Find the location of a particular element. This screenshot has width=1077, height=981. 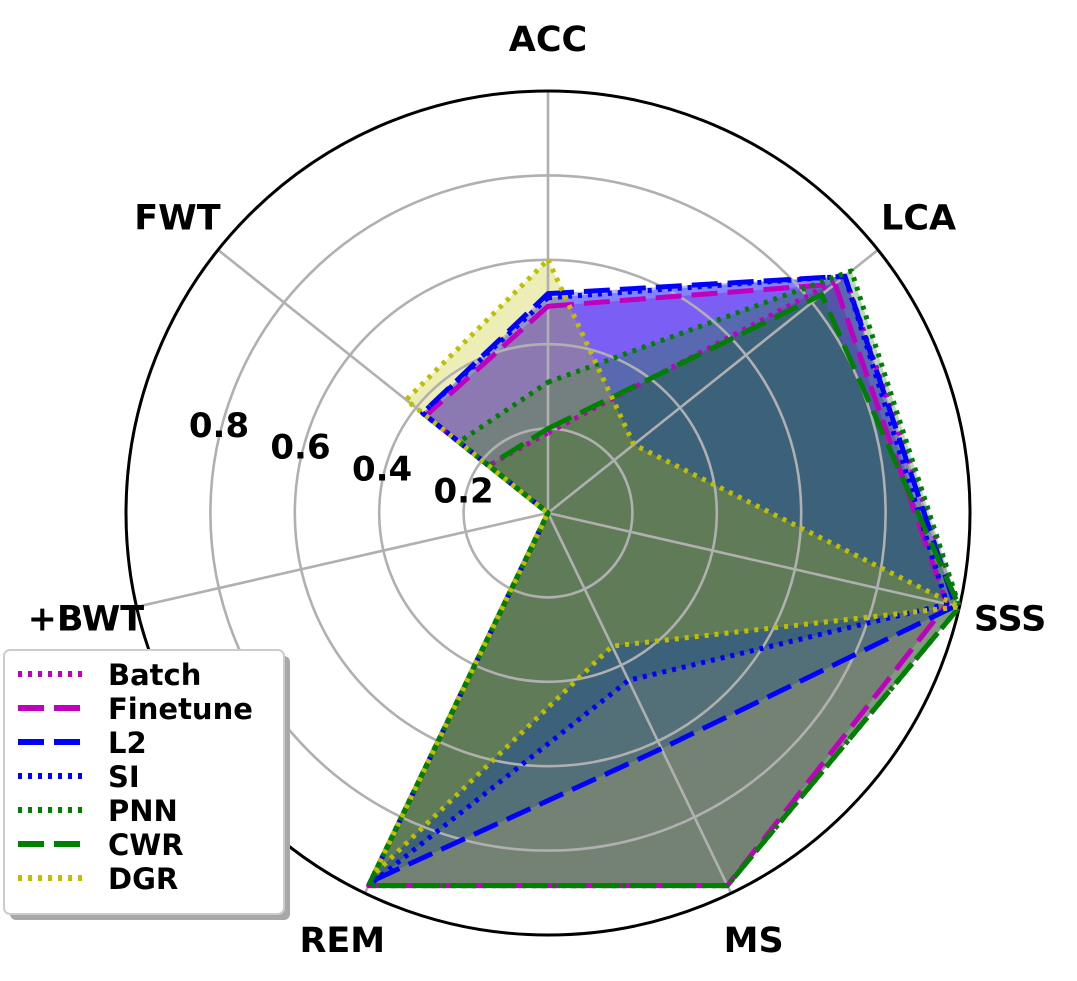

rtick-label: 0.8 is located at coordinates (219, 426).